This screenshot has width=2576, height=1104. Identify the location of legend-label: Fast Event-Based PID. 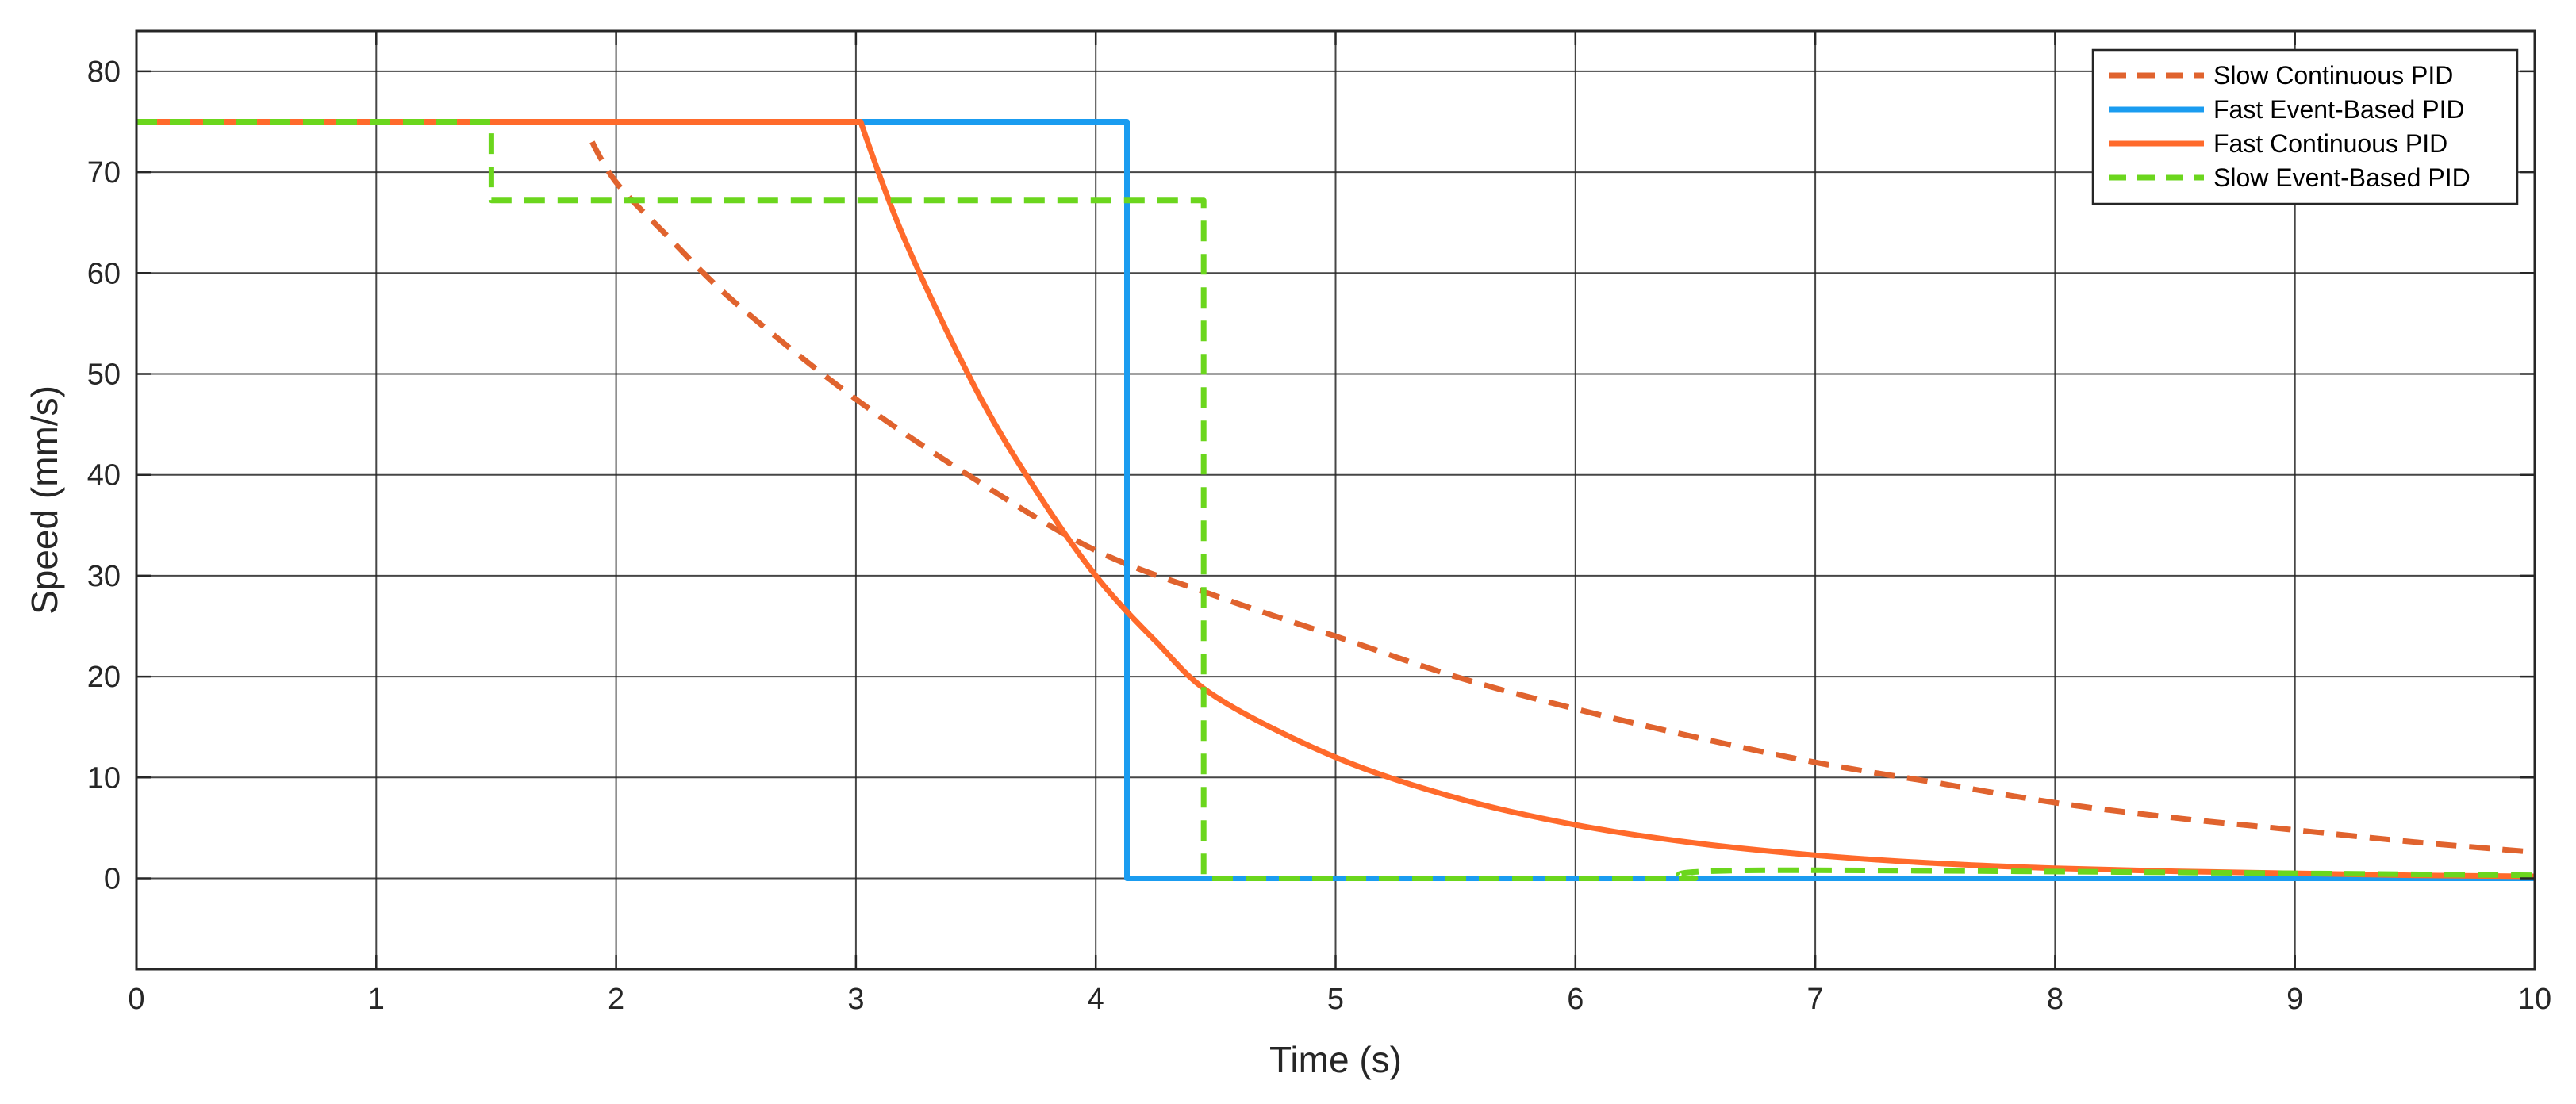
(2339, 109).